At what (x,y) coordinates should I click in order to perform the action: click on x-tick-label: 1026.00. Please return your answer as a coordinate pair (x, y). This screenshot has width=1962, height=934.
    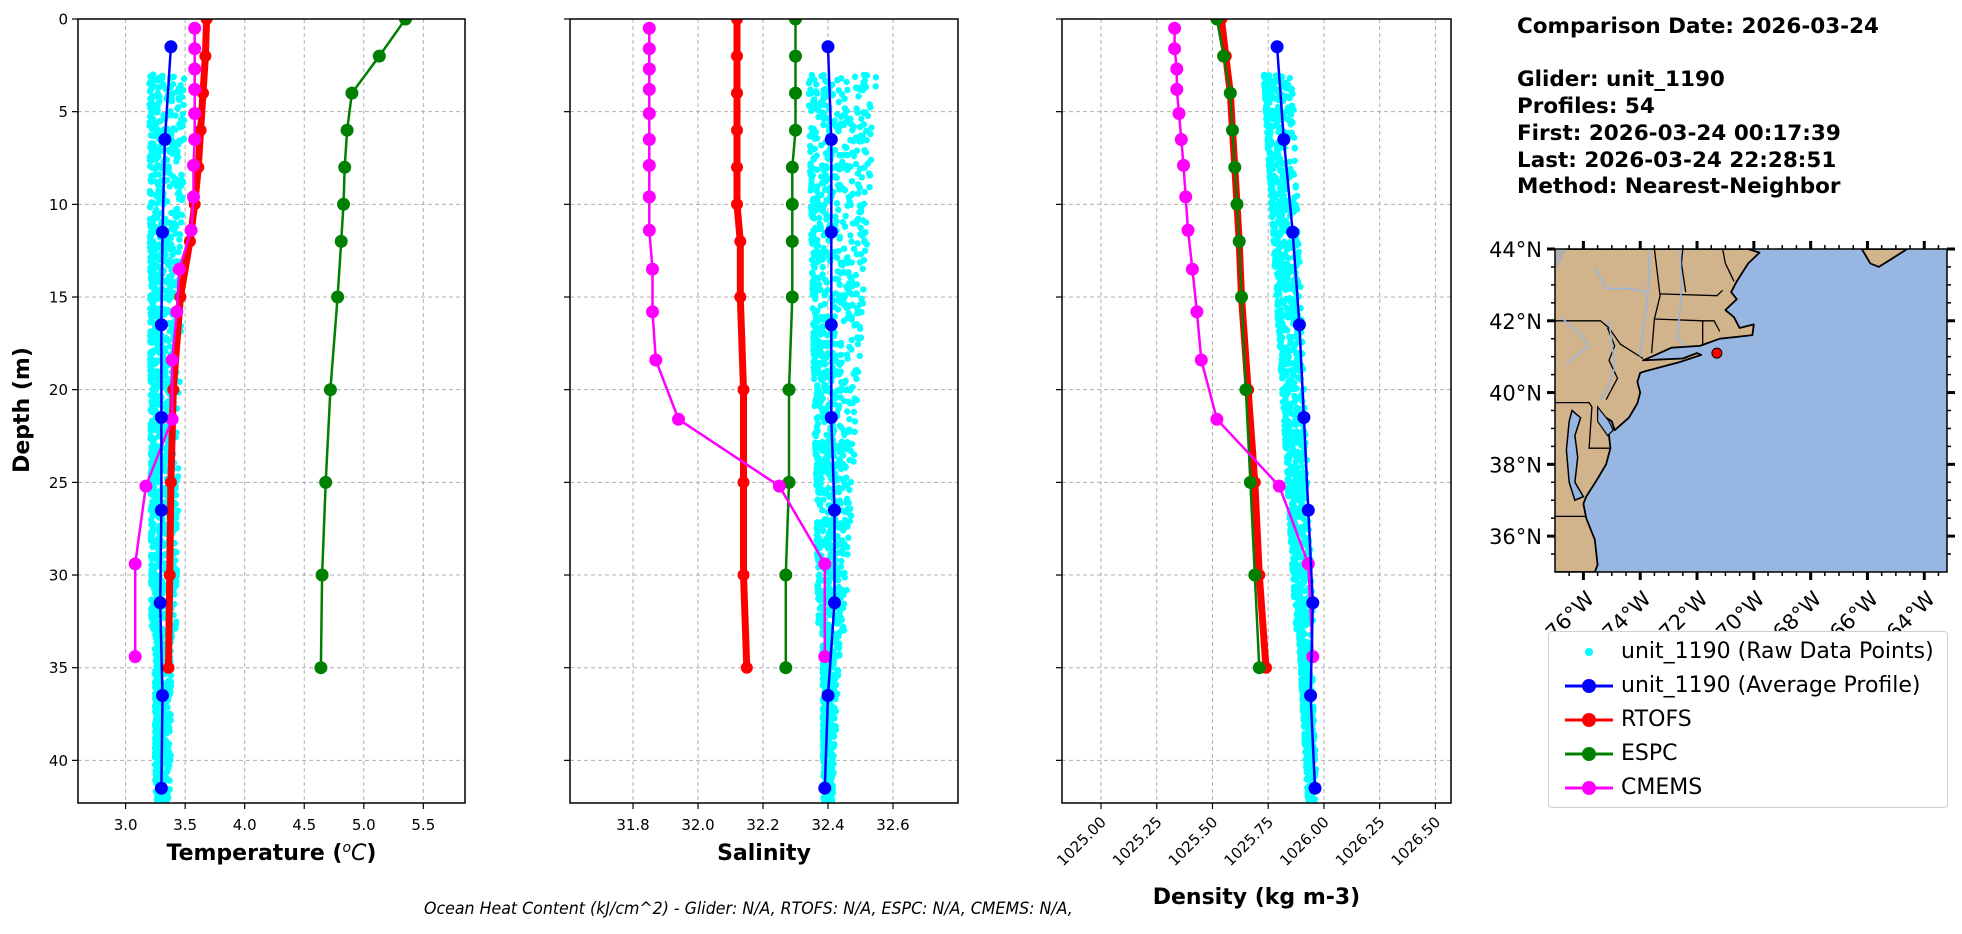
    Looking at the image, I should click on (1304, 841).